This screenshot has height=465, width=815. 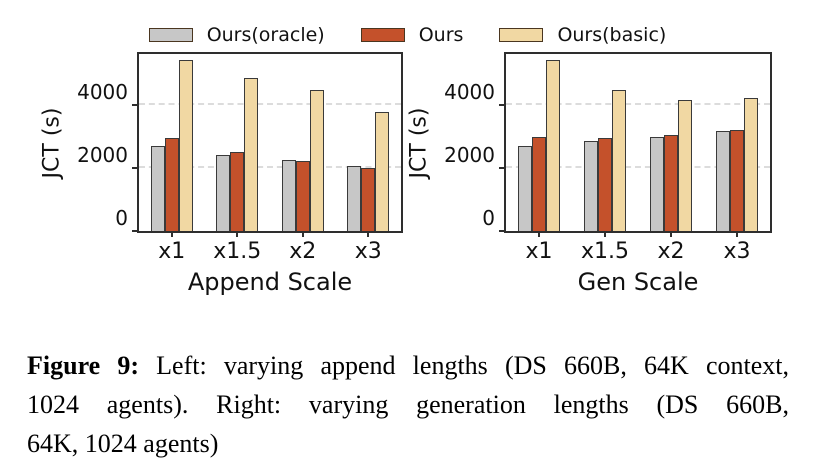 What do you see at coordinates (83, 365) in the screenshot?
I see `caption-figure-number: Figure 9:` at bounding box center [83, 365].